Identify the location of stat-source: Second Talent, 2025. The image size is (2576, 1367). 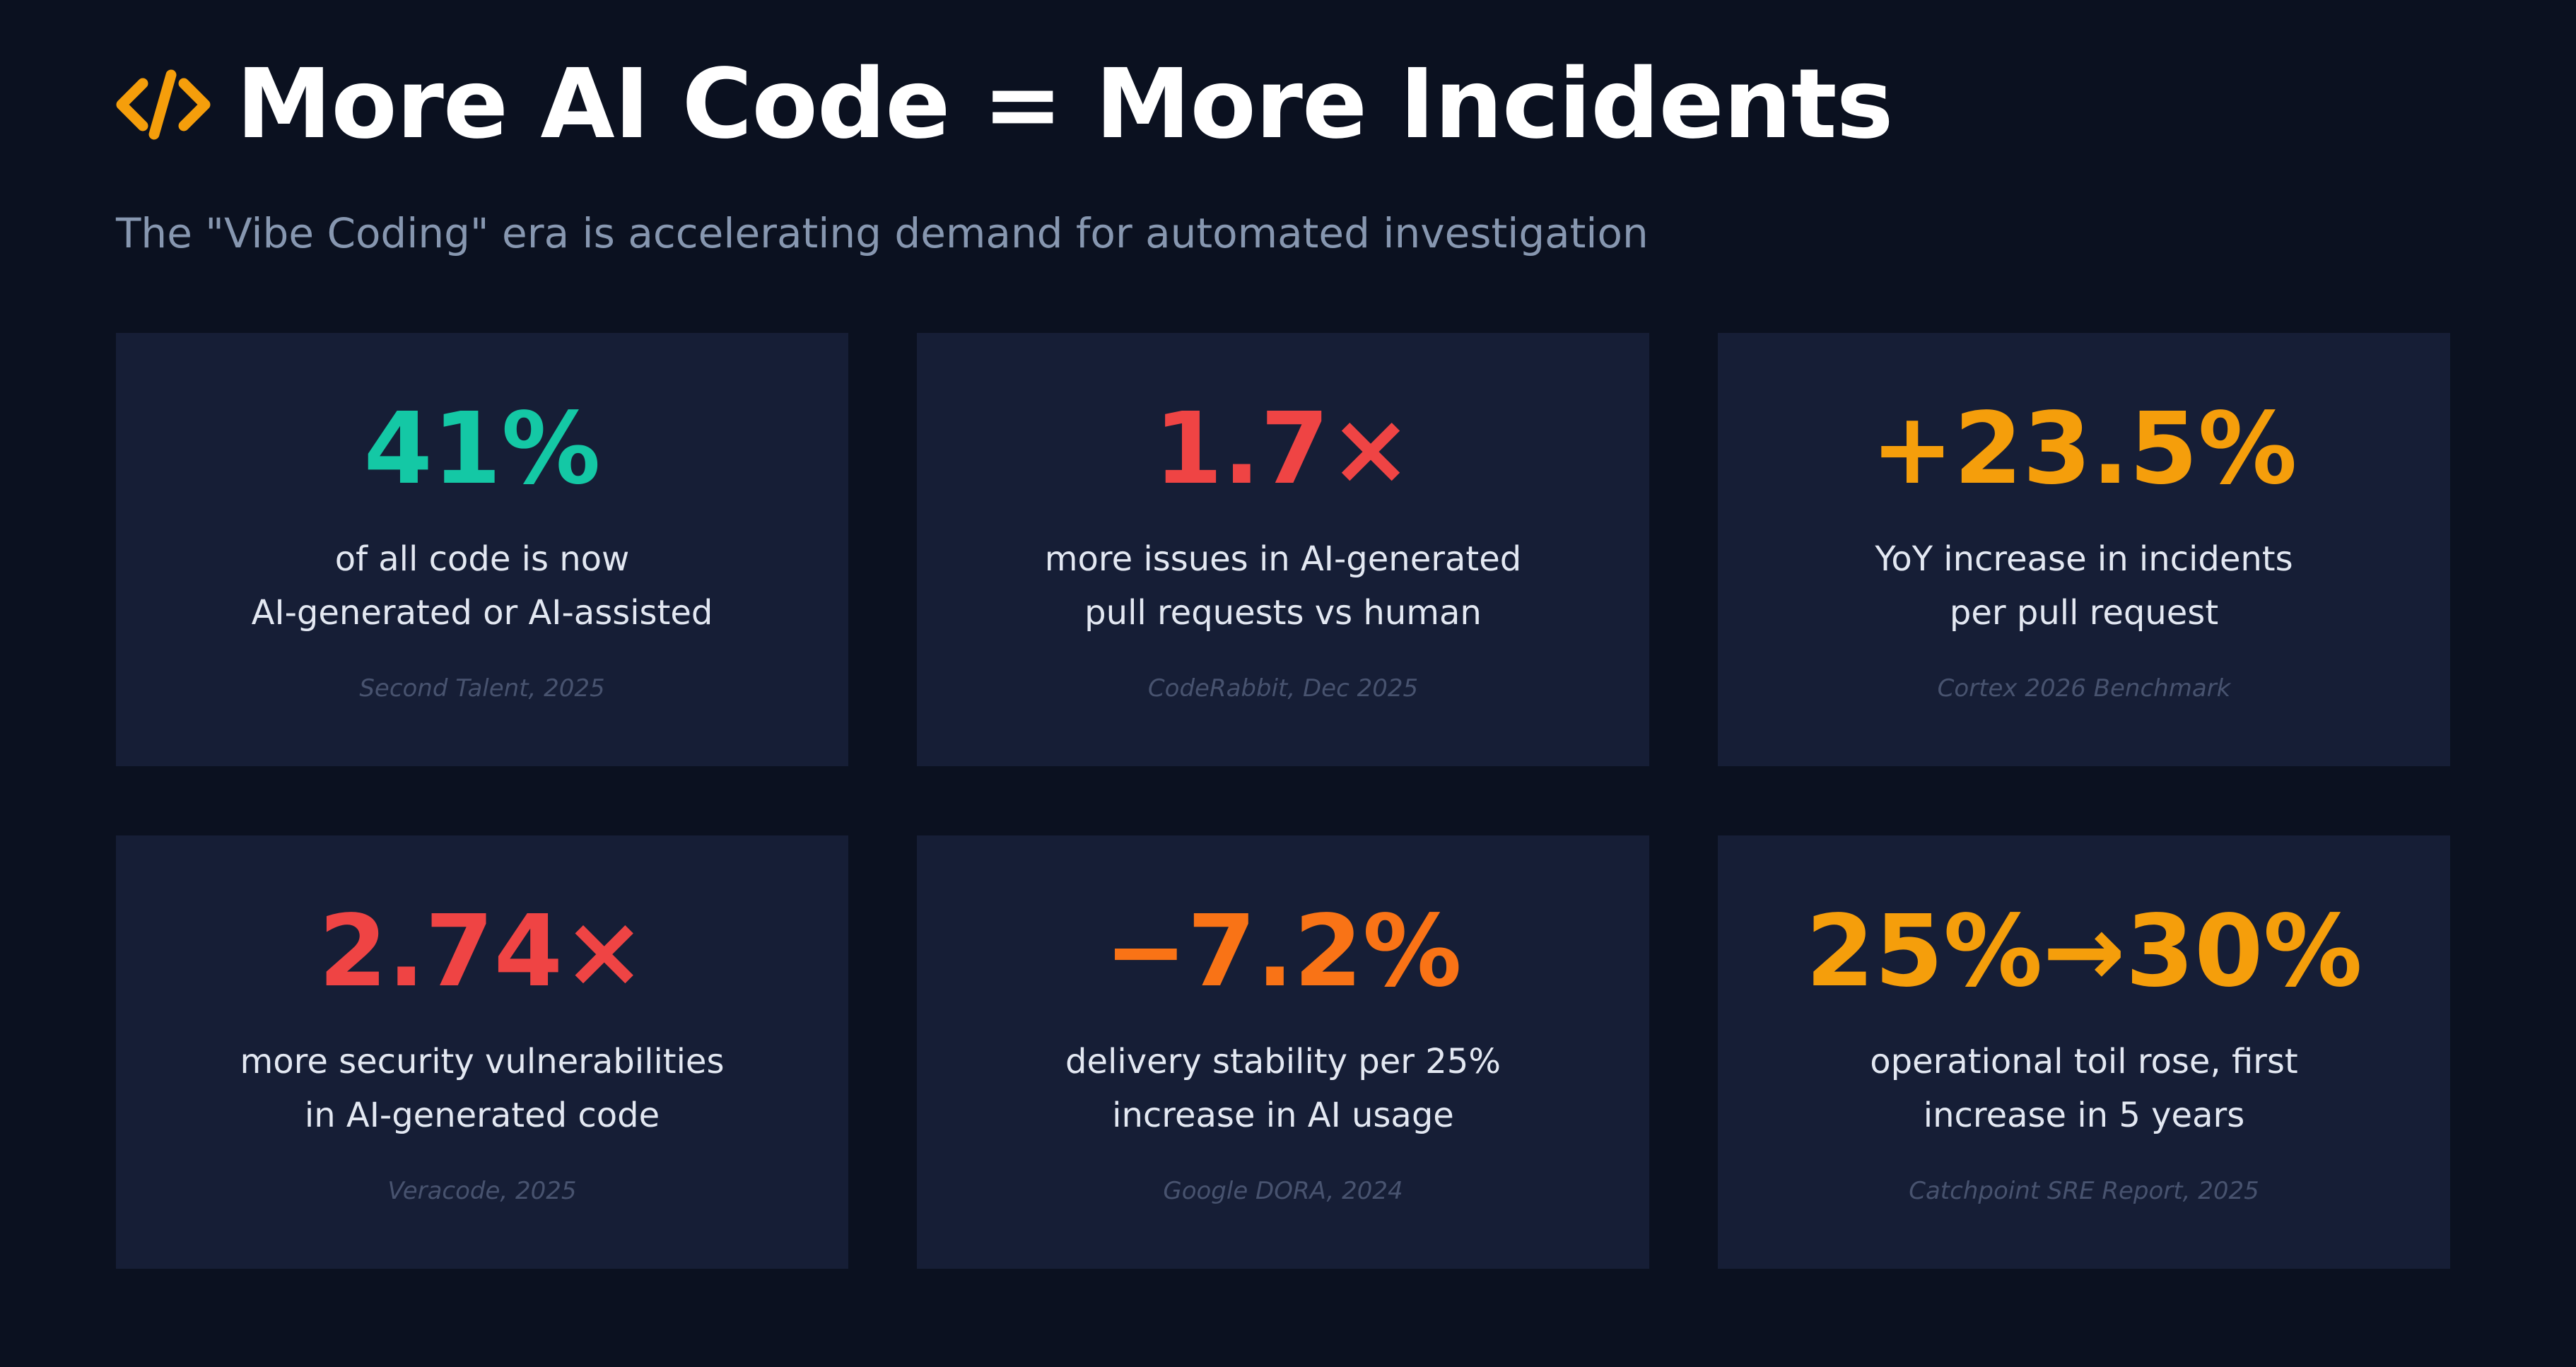
(482, 689).